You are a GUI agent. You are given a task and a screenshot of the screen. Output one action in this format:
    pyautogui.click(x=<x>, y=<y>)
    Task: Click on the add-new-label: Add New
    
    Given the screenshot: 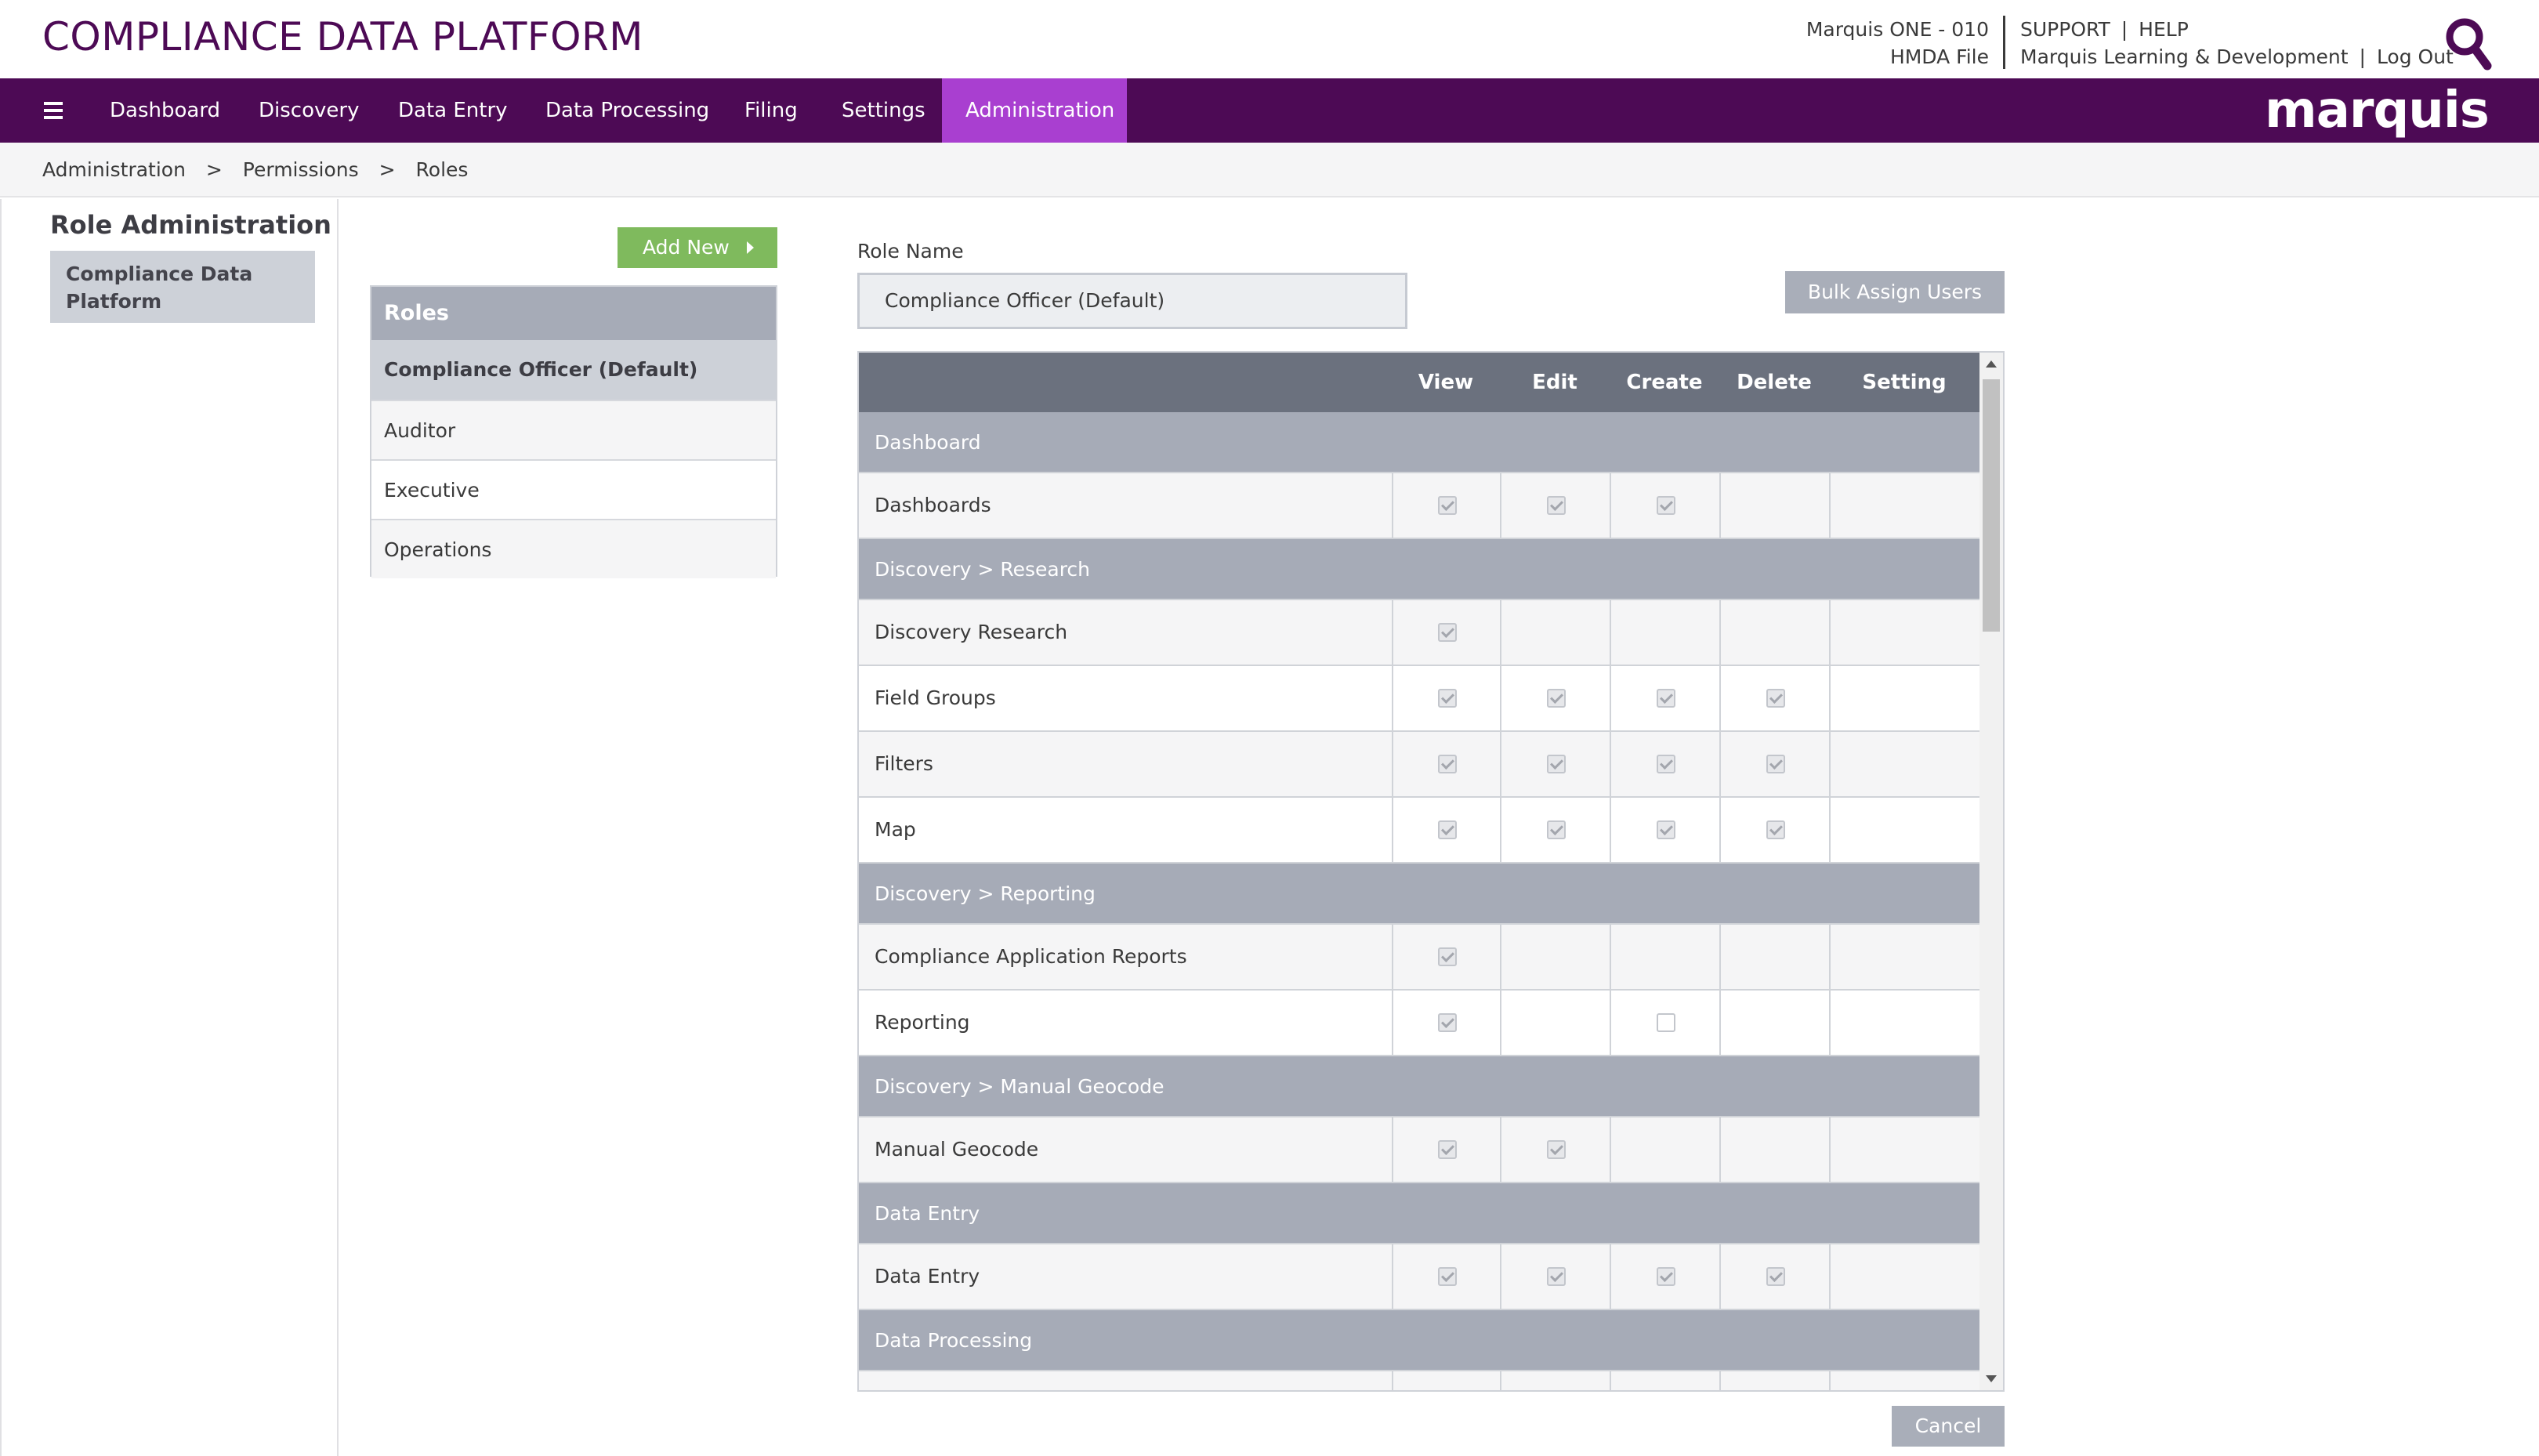 What is the action you would take?
    pyautogui.click(x=686, y=247)
    